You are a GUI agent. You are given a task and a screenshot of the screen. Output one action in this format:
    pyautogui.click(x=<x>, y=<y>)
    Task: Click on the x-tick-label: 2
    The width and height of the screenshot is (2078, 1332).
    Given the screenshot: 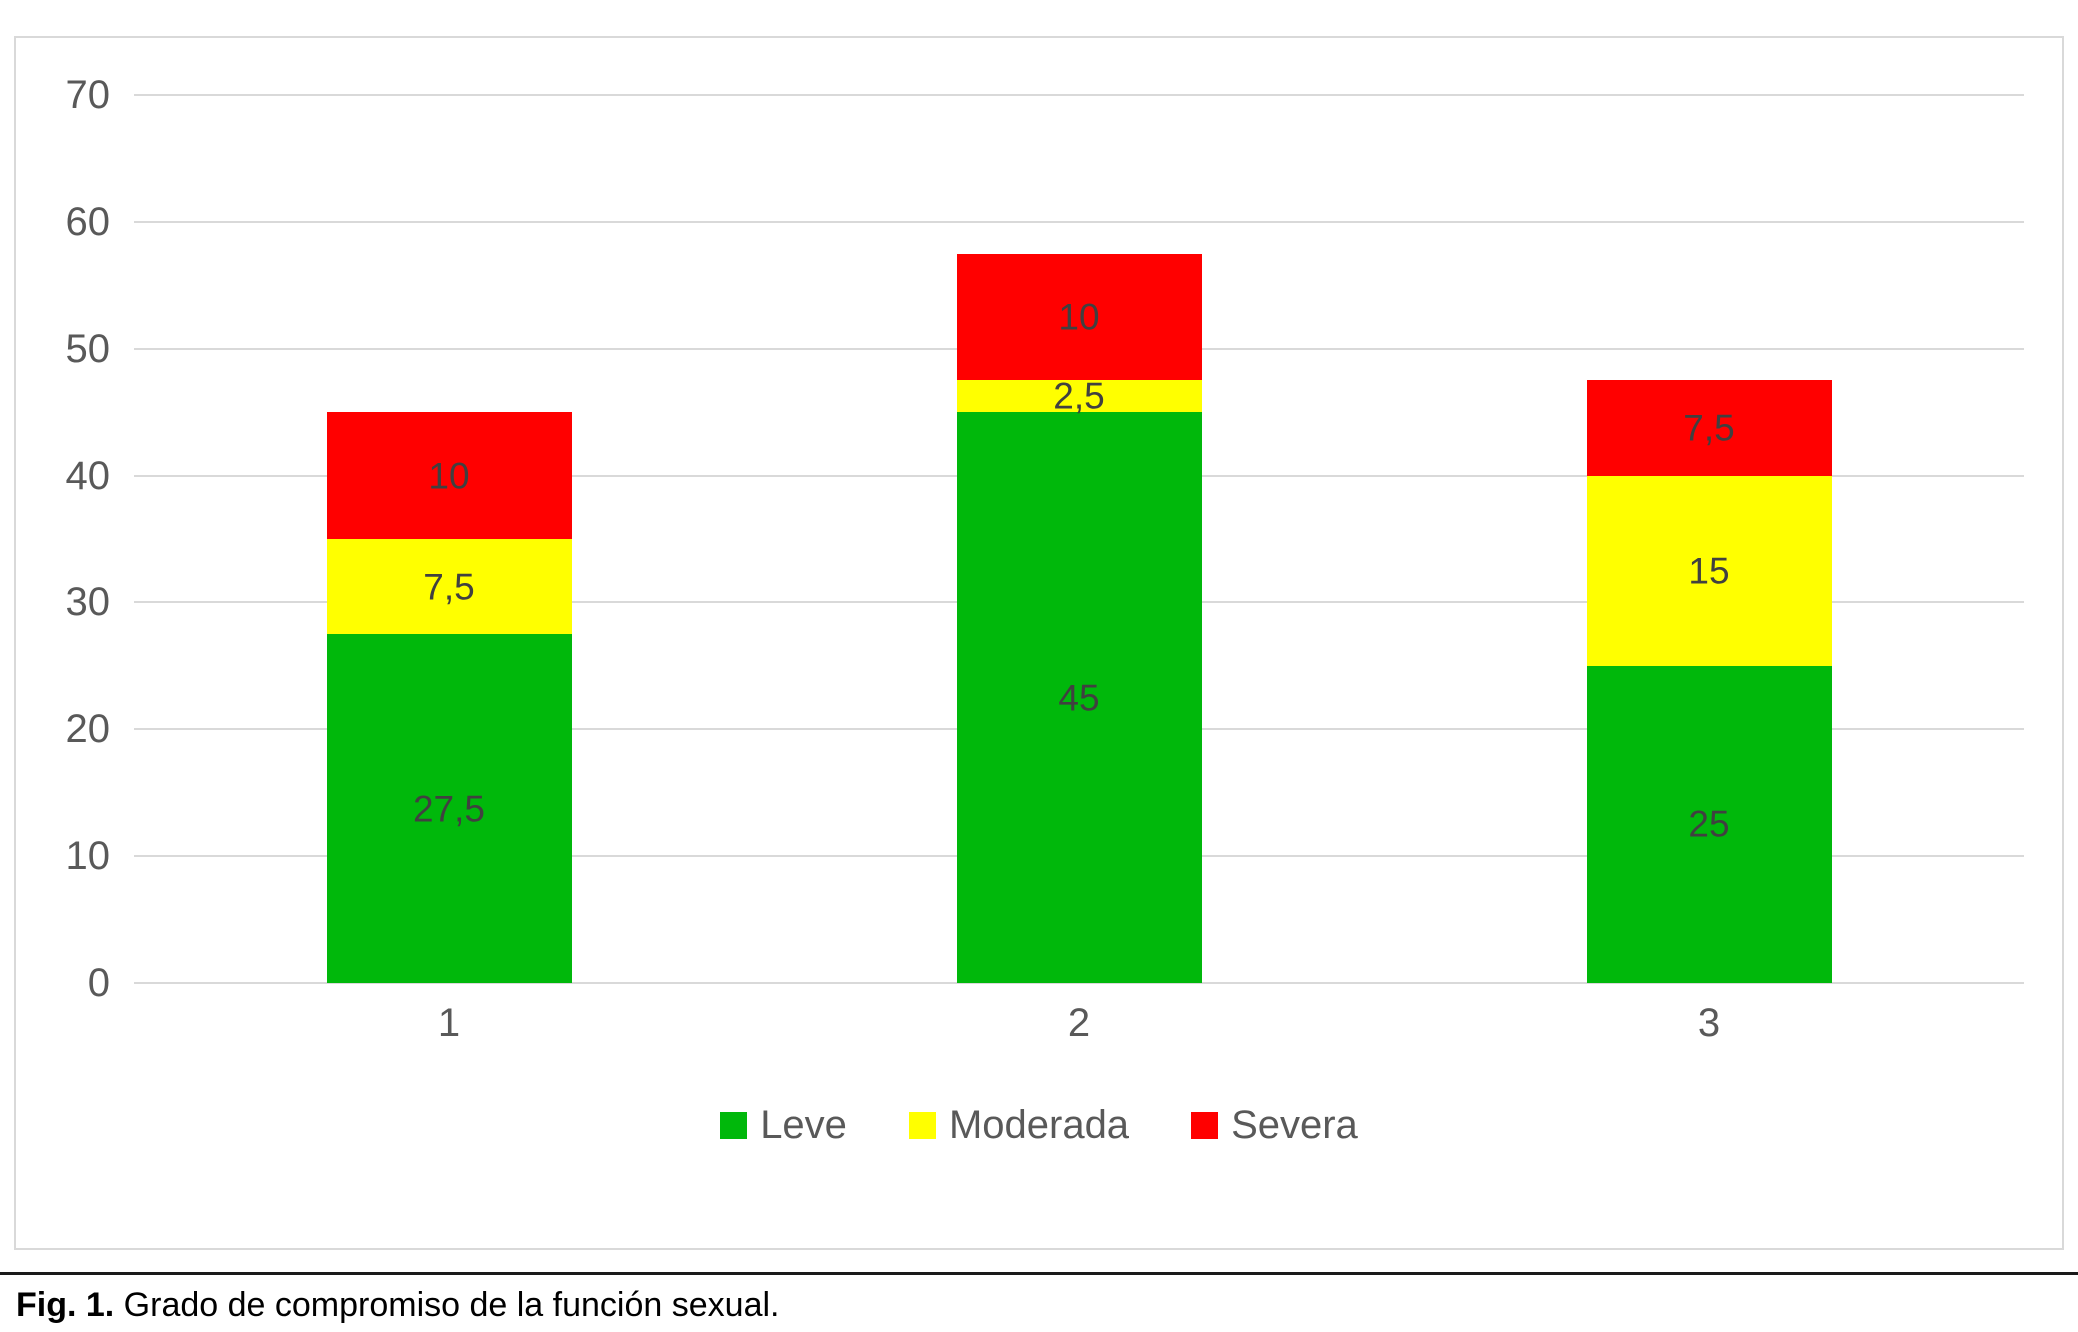 What is the action you would take?
    pyautogui.click(x=1079, y=1023)
    